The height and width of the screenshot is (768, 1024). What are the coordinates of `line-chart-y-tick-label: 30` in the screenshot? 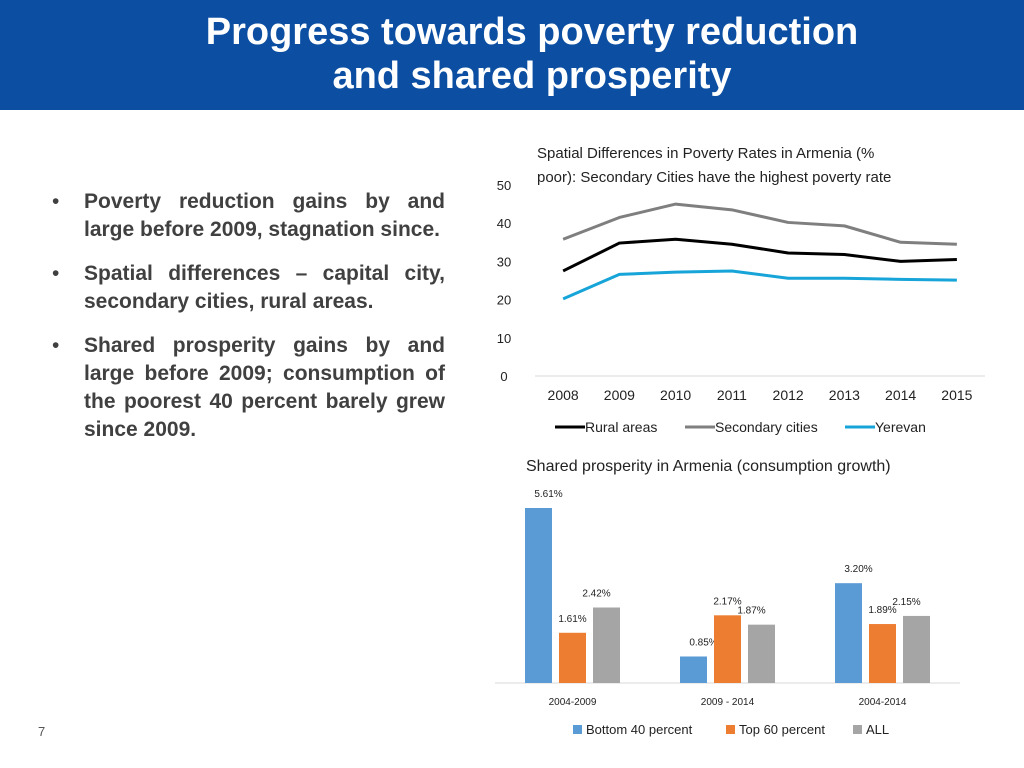 It's located at (504, 261).